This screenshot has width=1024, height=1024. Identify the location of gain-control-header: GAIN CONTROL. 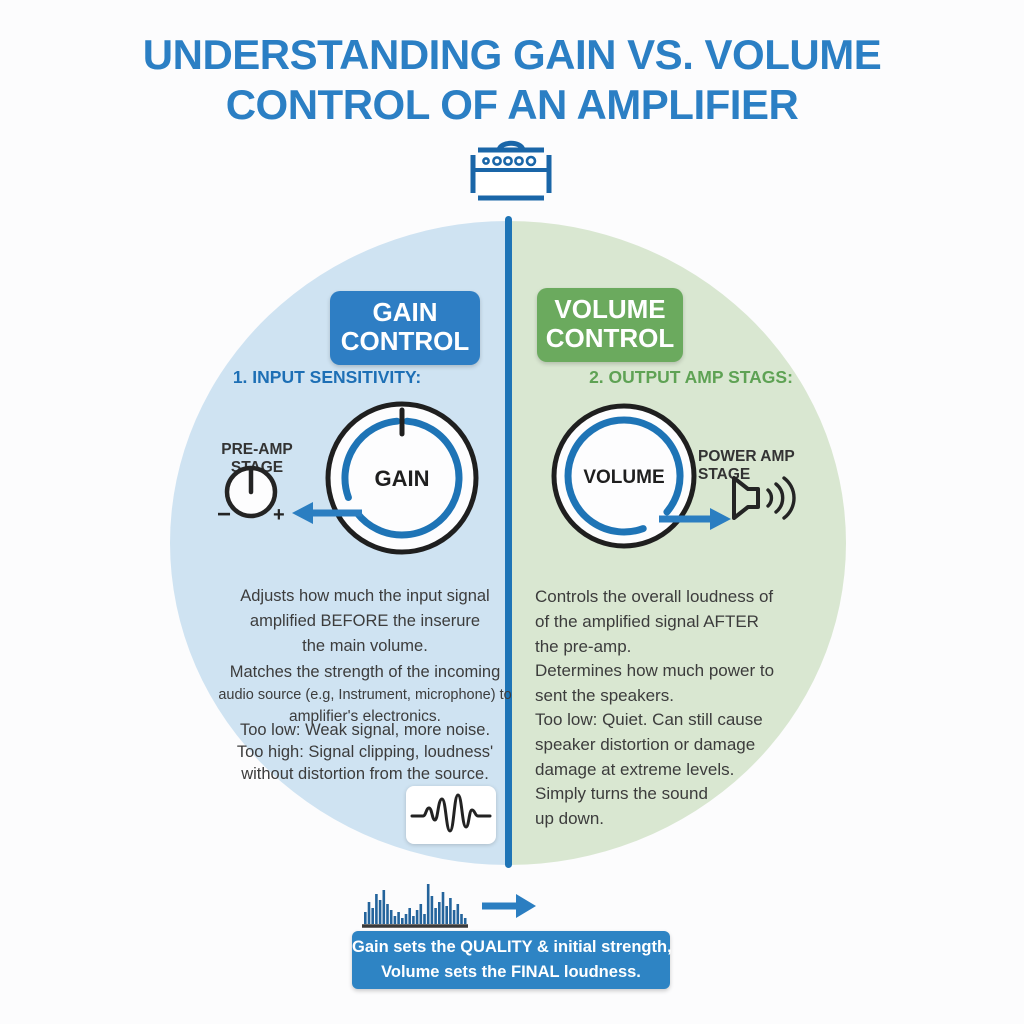
(405, 328).